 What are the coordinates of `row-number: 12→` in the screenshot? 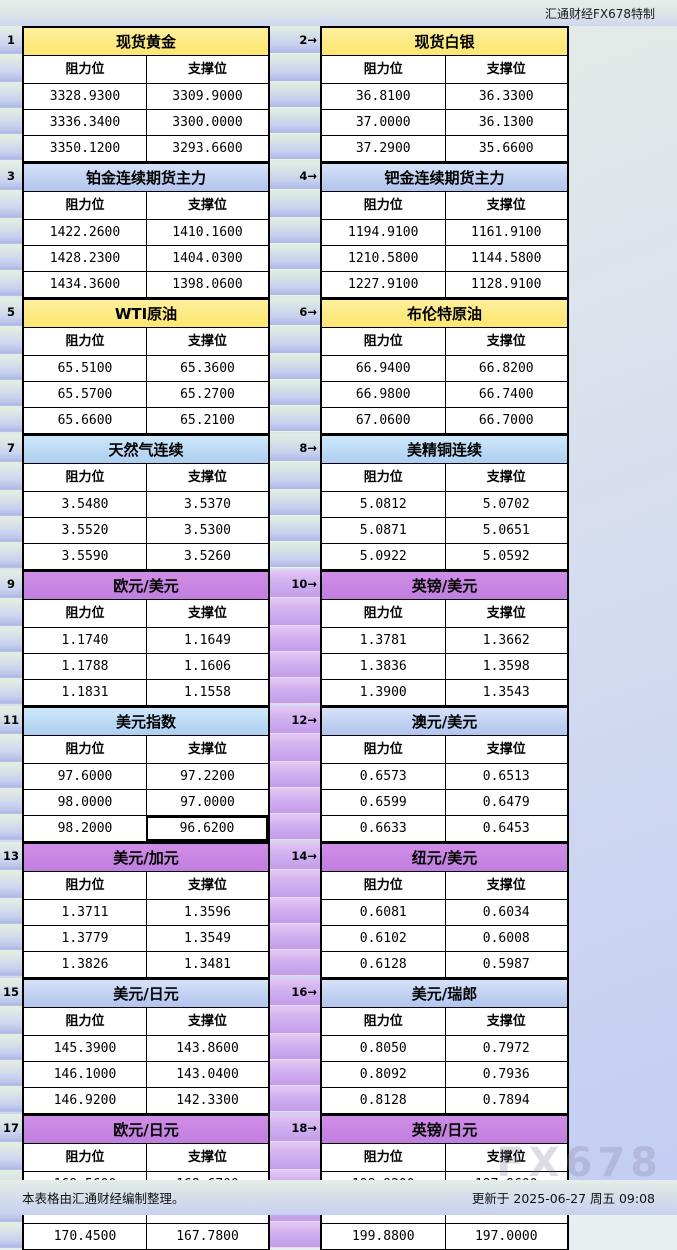 It's located at (295, 720).